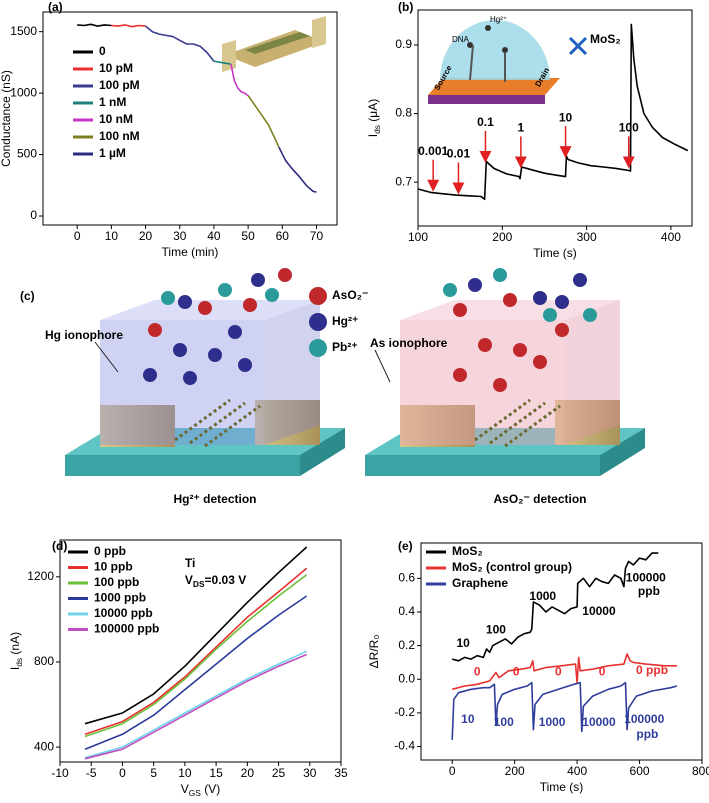 The image size is (709, 803). I want to click on x-tick-label: 70, so click(317, 236).